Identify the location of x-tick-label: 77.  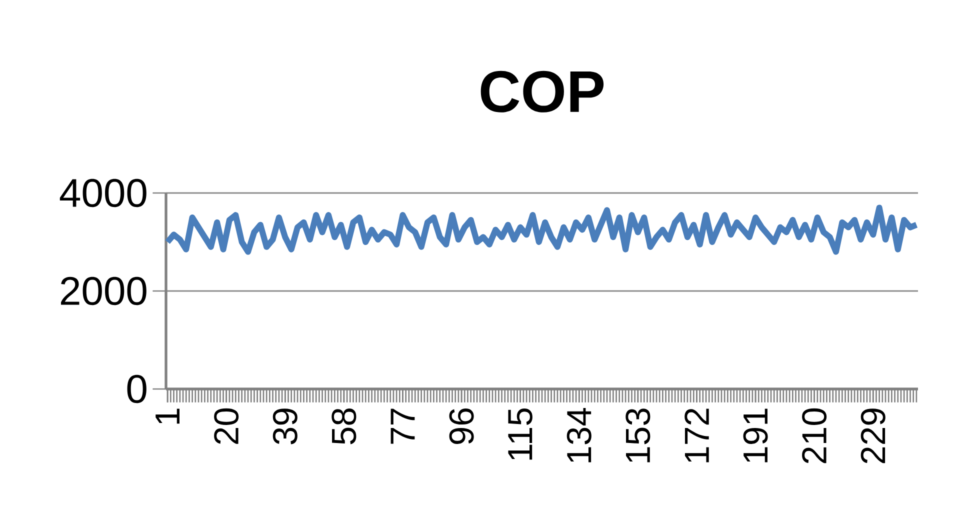
(402, 426).